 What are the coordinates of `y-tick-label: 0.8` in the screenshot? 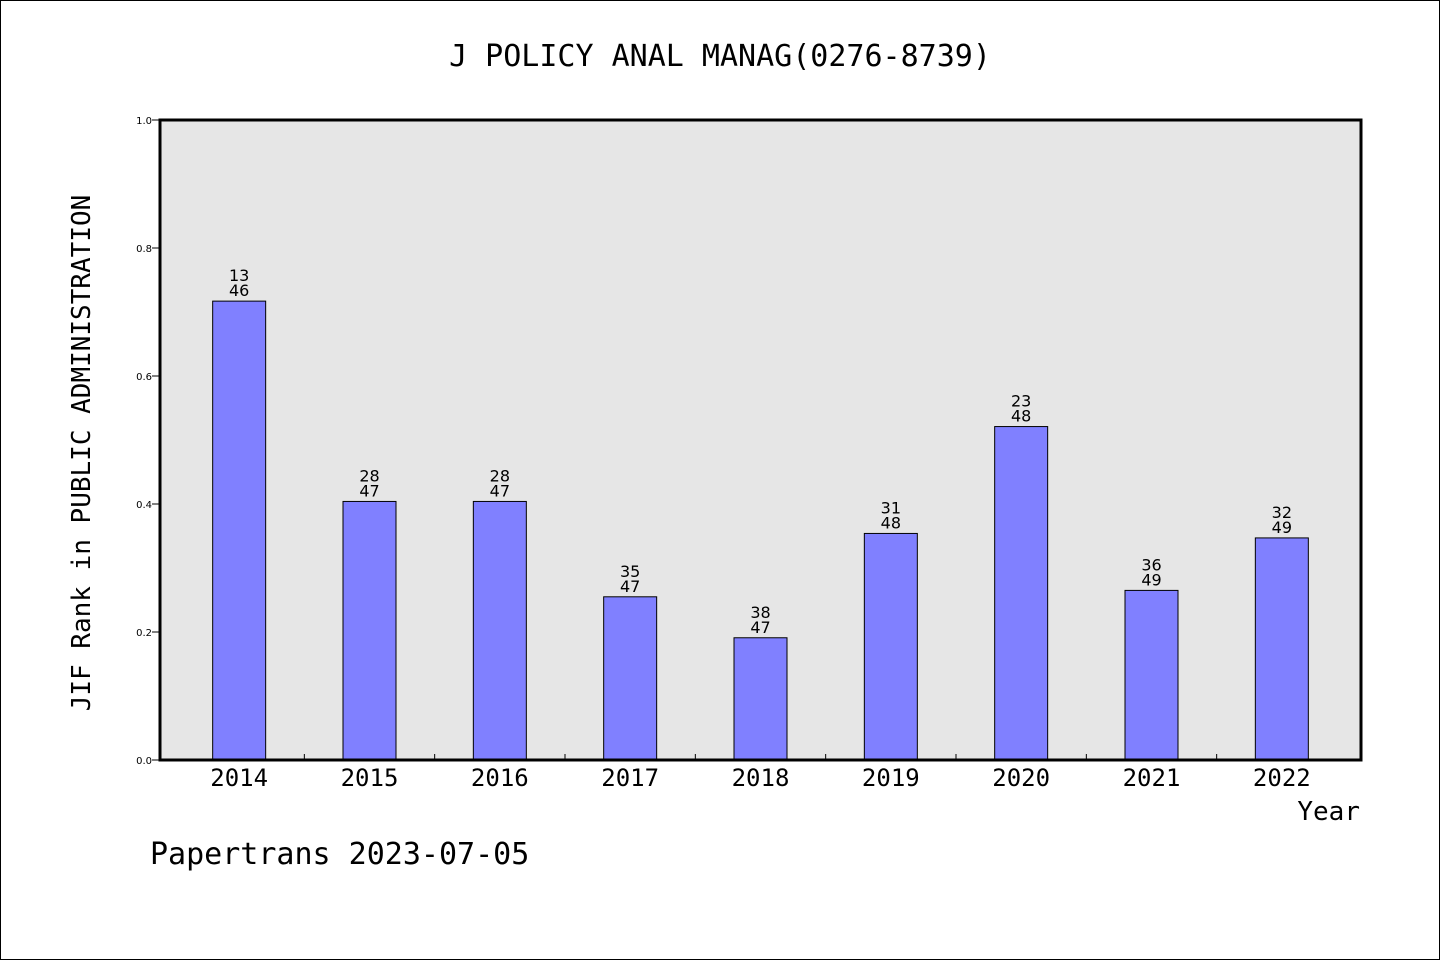 It's located at (144, 249).